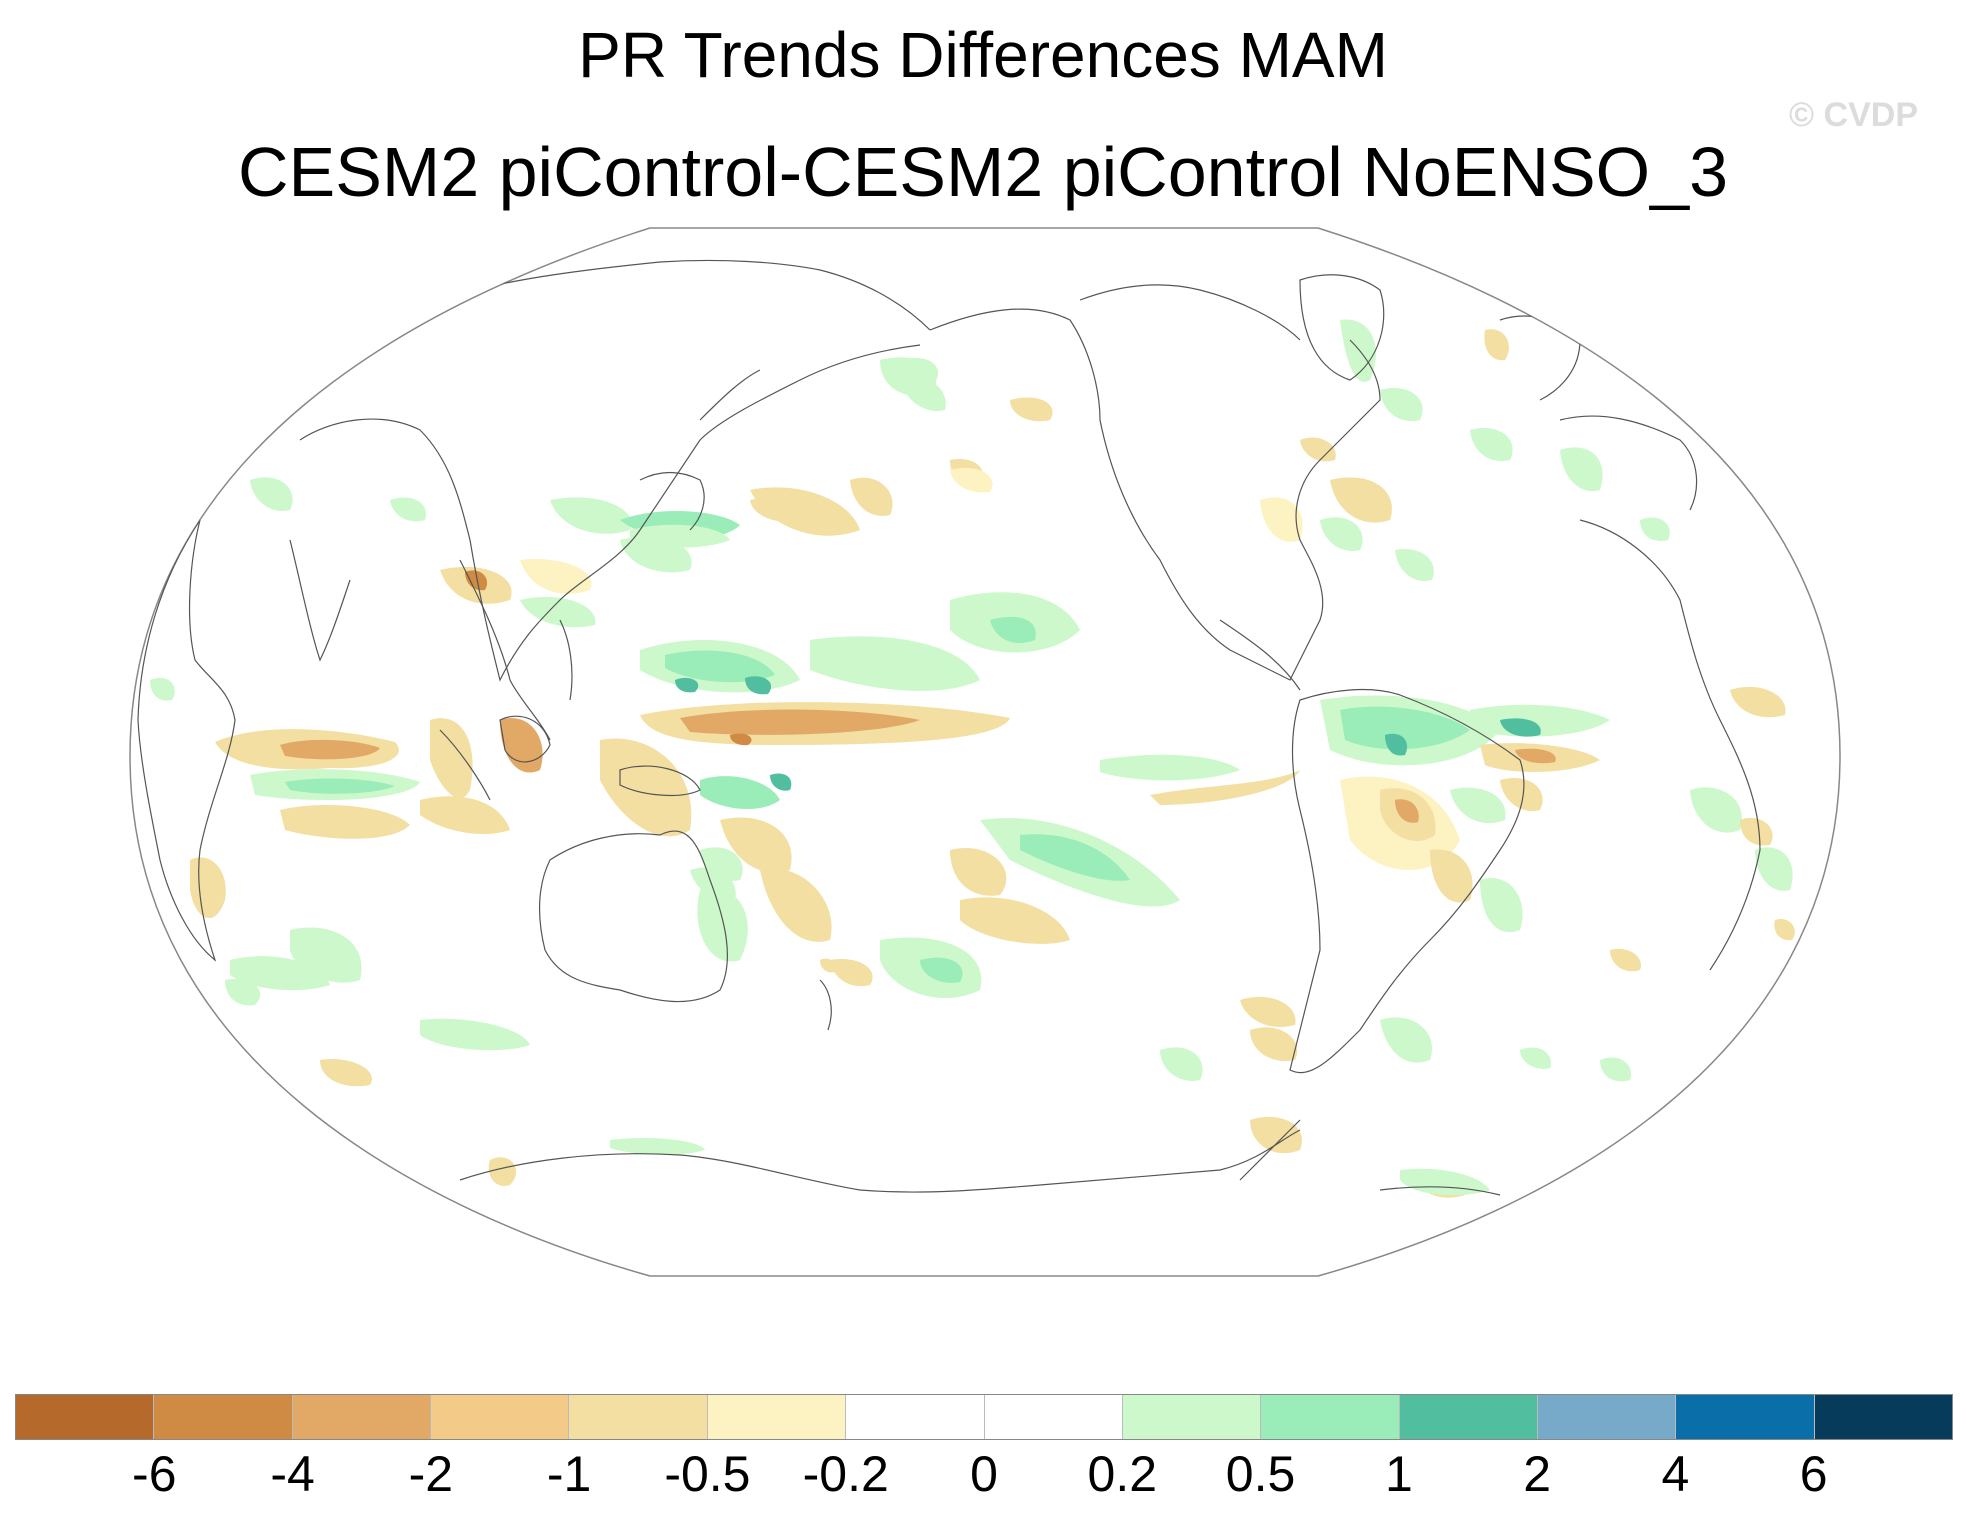 The height and width of the screenshot is (1520, 1966). What do you see at coordinates (983, 172) in the screenshot?
I see `figure-subtitle: CESM2 piControl-CESM2 piControl NoENSO_3` at bounding box center [983, 172].